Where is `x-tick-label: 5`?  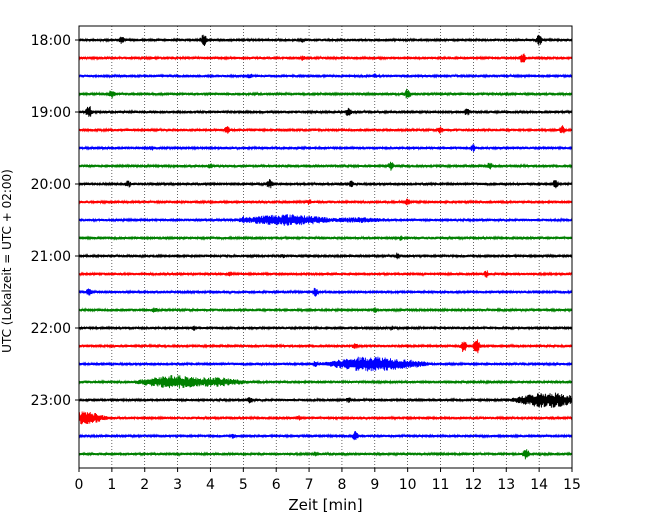 x-tick-label: 5 is located at coordinates (243, 485).